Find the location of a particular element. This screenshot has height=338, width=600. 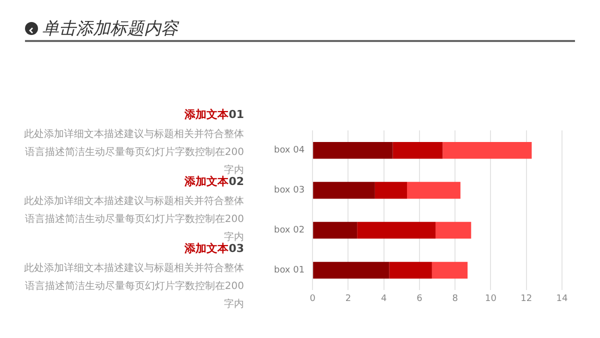

y-tick-label: box 04 is located at coordinates (289, 151).